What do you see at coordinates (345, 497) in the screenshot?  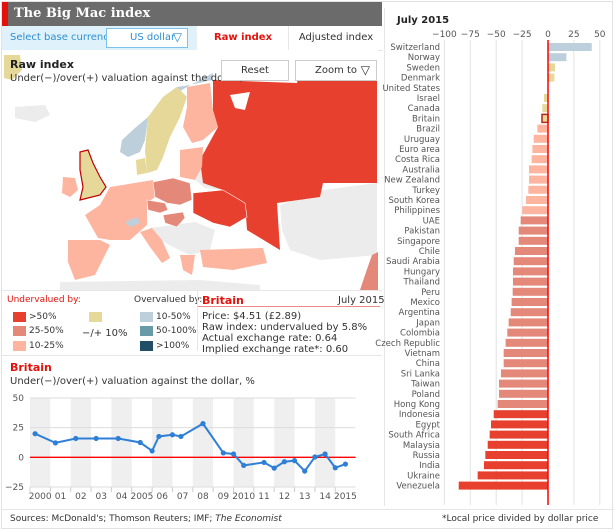 I see `x-tick-label: 2015` at bounding box center [345, 497].